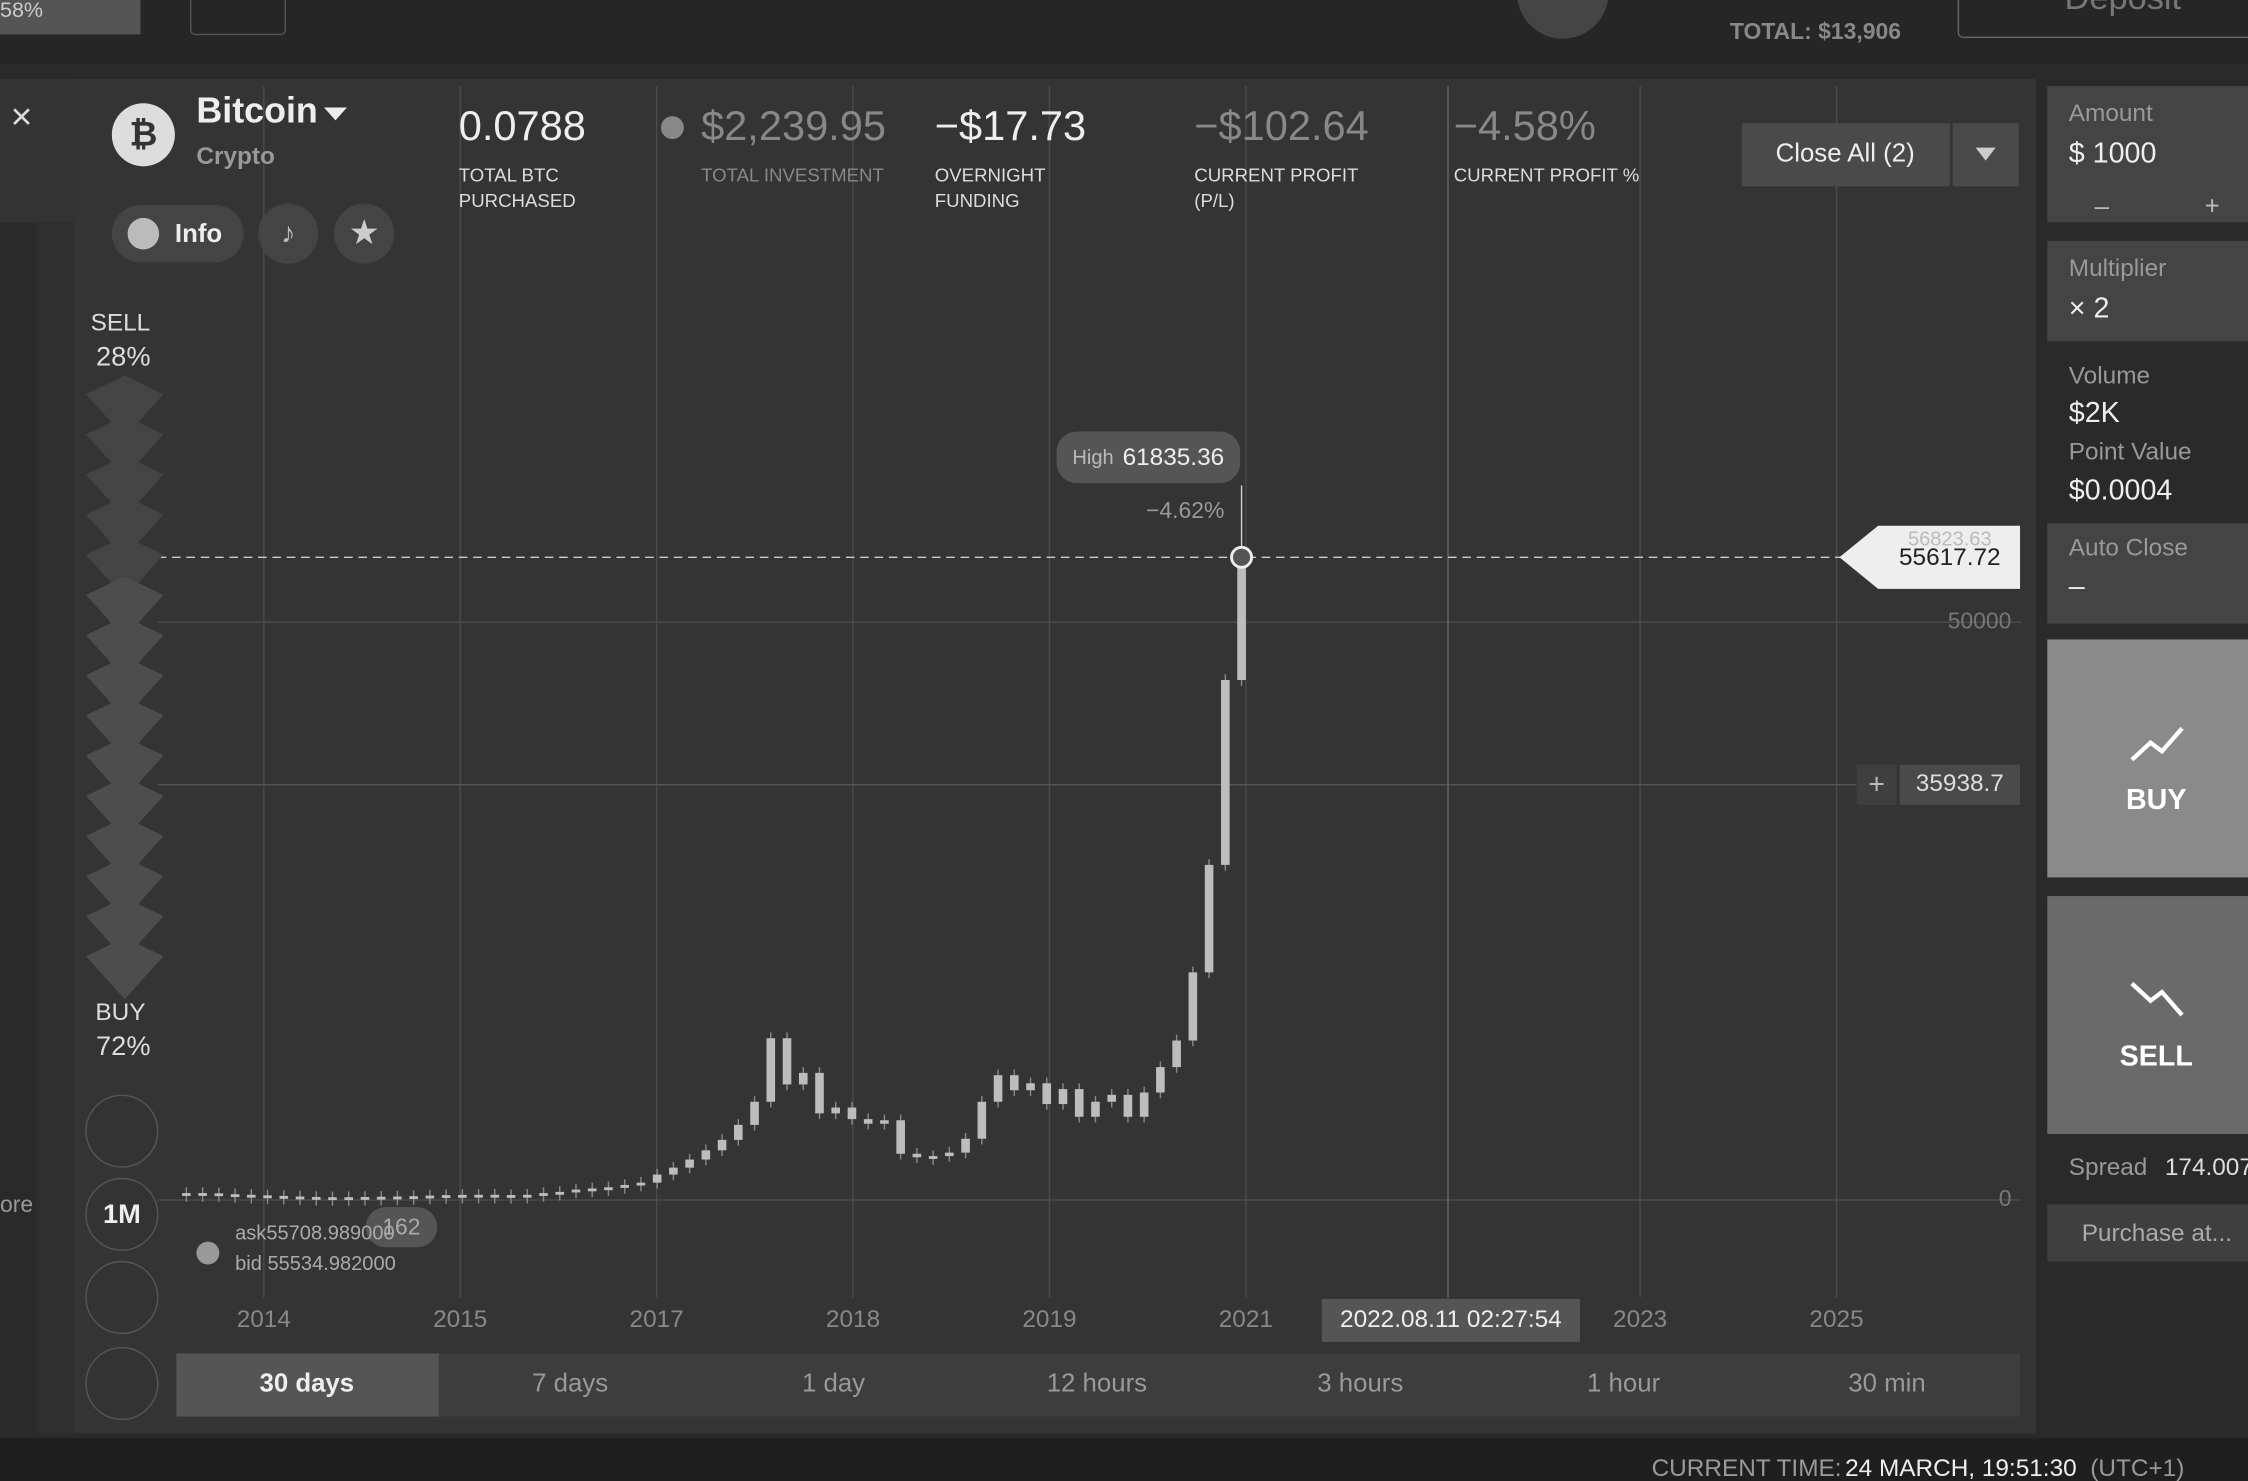 The height and width of the screenshot is (1481, 2248). I want to click on info-label: Info, so click(198, 234).